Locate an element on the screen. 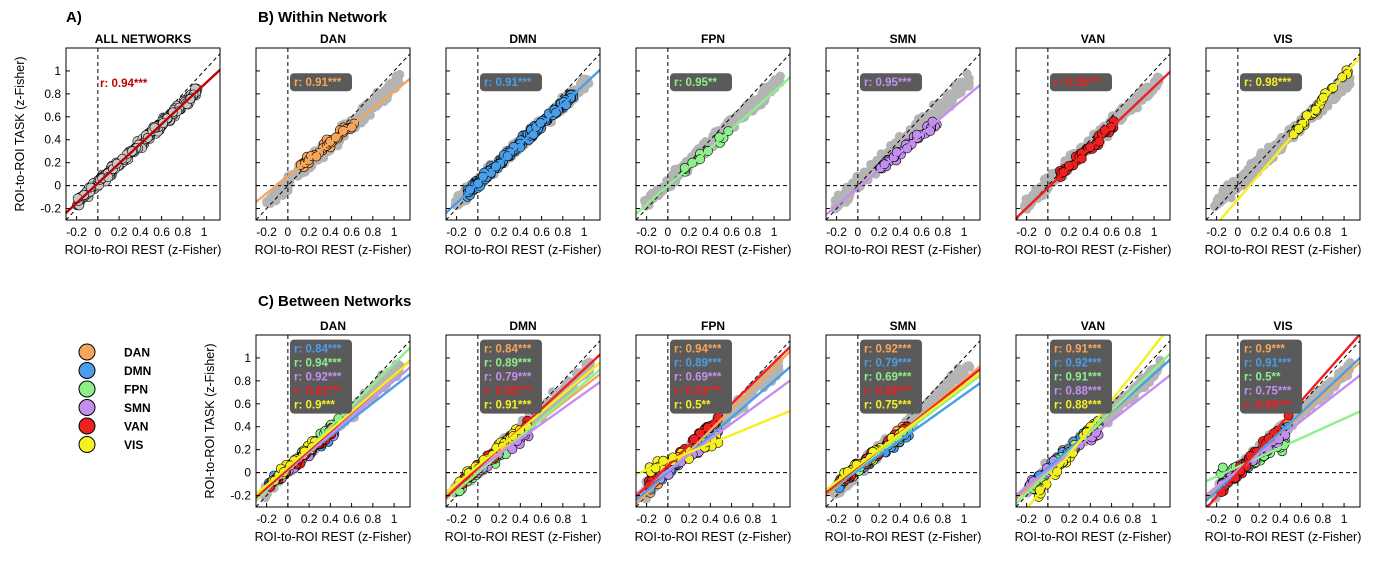 The height and width of the screenshot is (564, 1397). y-tick-label: 0 is located at coordinates (247, 473).